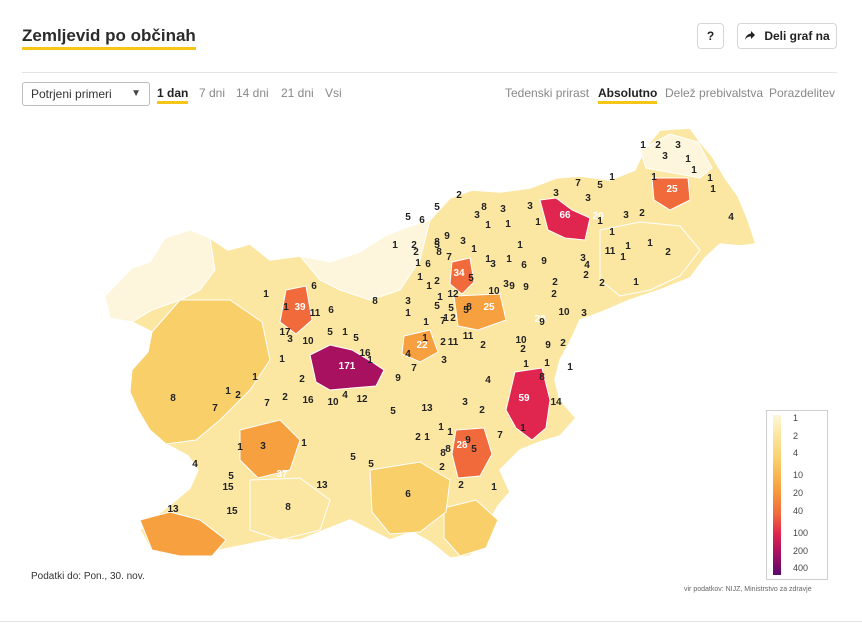  What do you see at coordinates (252, 93) in the screenshot?
I see `tab-period-14-dni: 14 dni` at bounding box center [252, 93].